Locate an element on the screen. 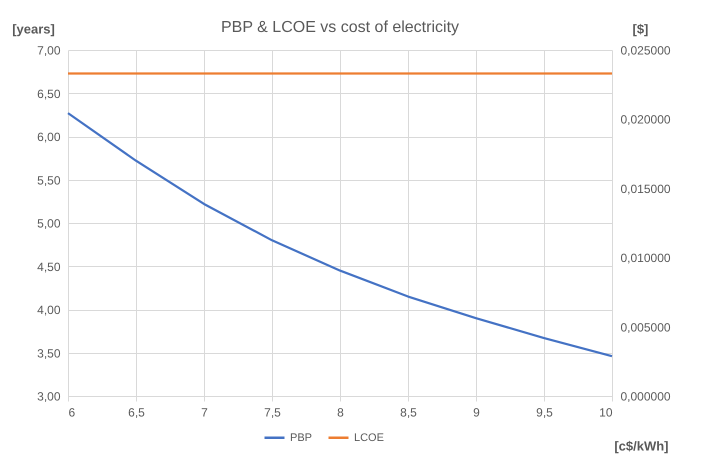 This screenshot has width=702, height=456. x-tick-label: 7,5 is located at coordinates (273, 413).